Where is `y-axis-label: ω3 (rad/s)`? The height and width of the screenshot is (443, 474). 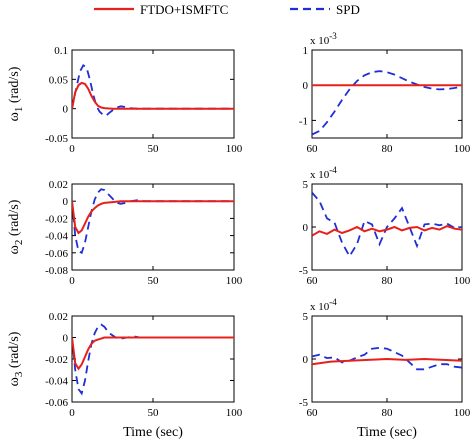 y-axis-label: ω3 (rad/s) is located at coordinates (16, 358).